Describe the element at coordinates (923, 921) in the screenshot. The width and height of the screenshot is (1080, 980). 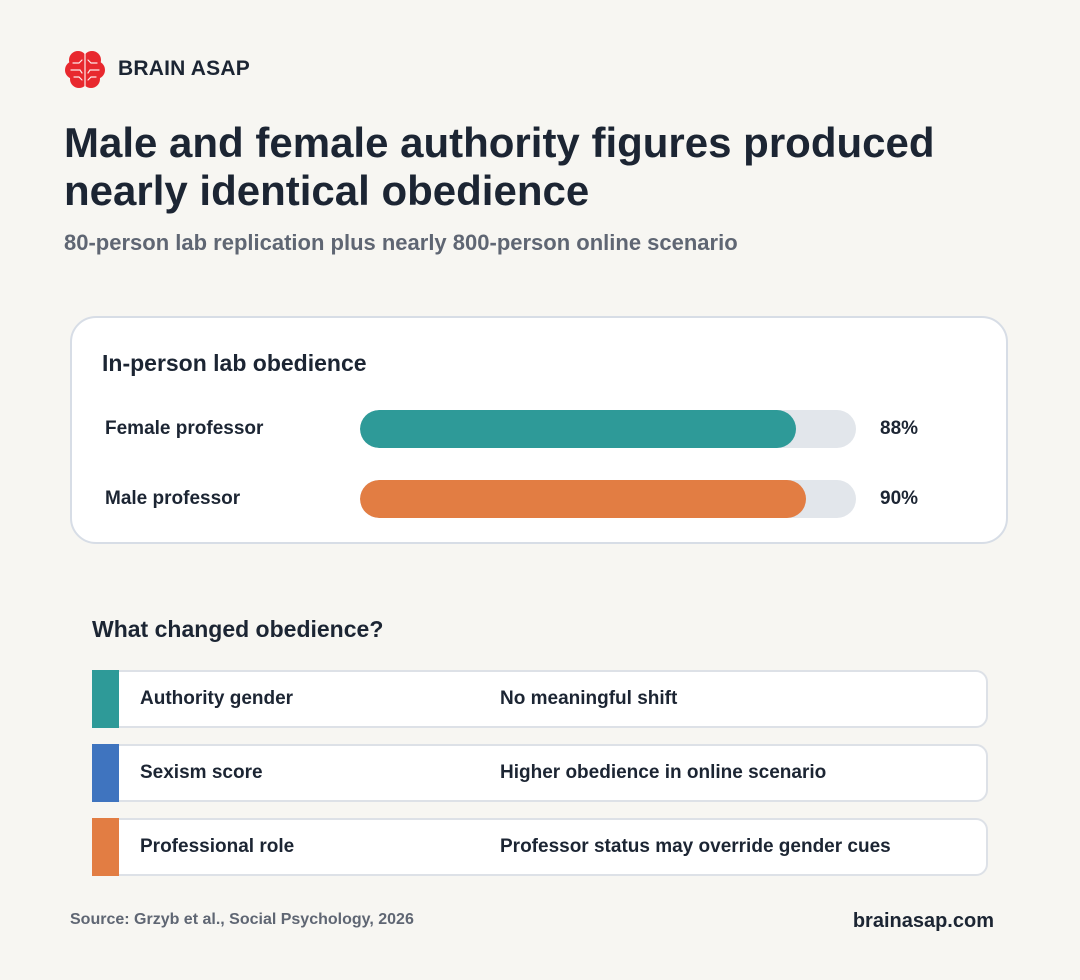
I see `site-url: brainasap.com` at that location.